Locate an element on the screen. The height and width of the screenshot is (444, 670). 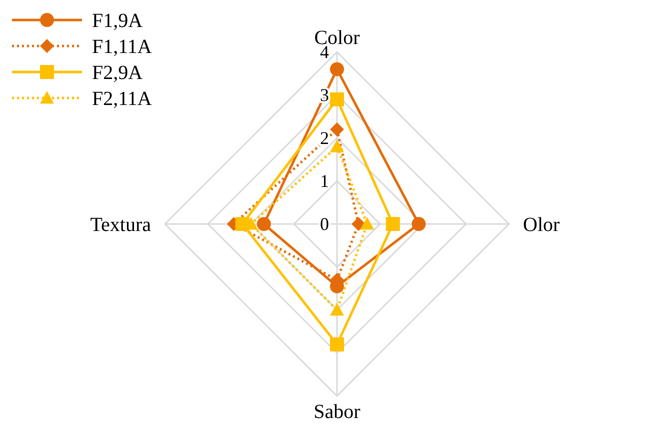
y-tick-label: 1 is located at coordinates (324, 181).